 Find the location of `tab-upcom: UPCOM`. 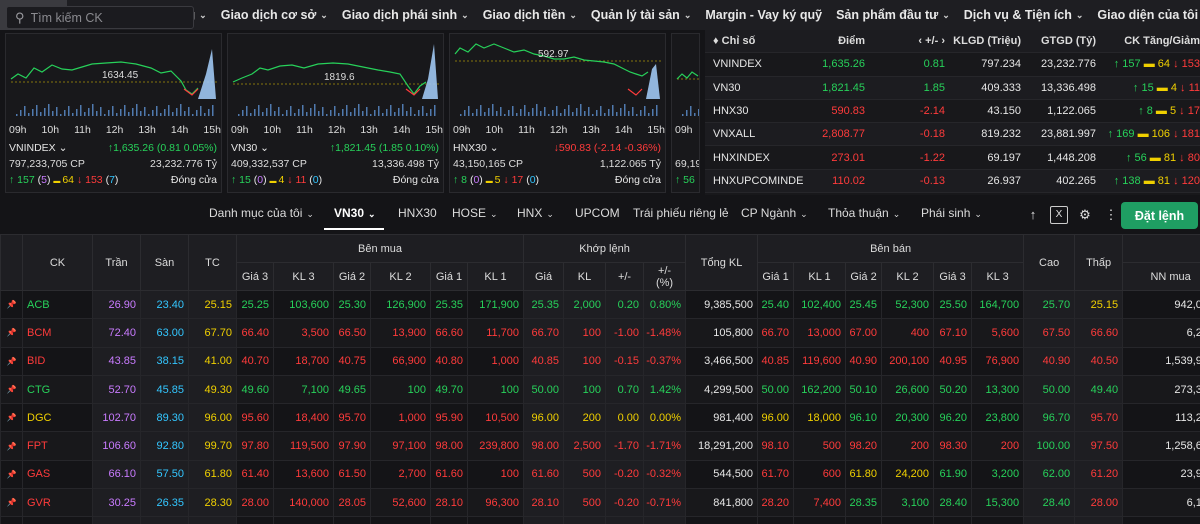

tab-upcom: UPCOM is located at coordinates (597, 213).